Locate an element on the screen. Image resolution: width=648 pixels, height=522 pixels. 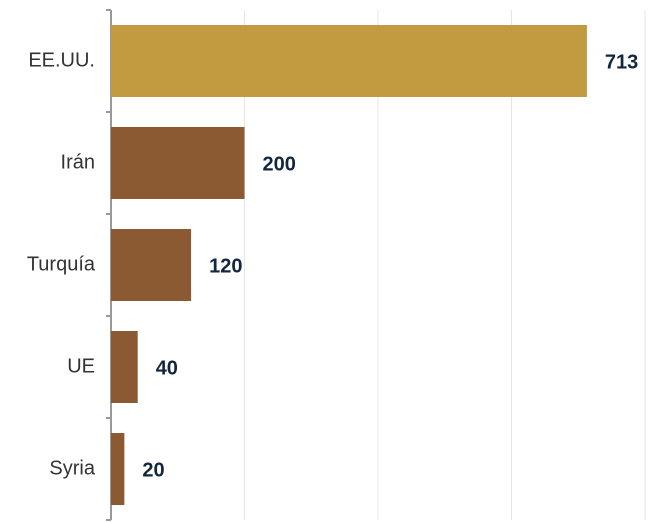
value-label: 713 is located at coordinates (621, 62).